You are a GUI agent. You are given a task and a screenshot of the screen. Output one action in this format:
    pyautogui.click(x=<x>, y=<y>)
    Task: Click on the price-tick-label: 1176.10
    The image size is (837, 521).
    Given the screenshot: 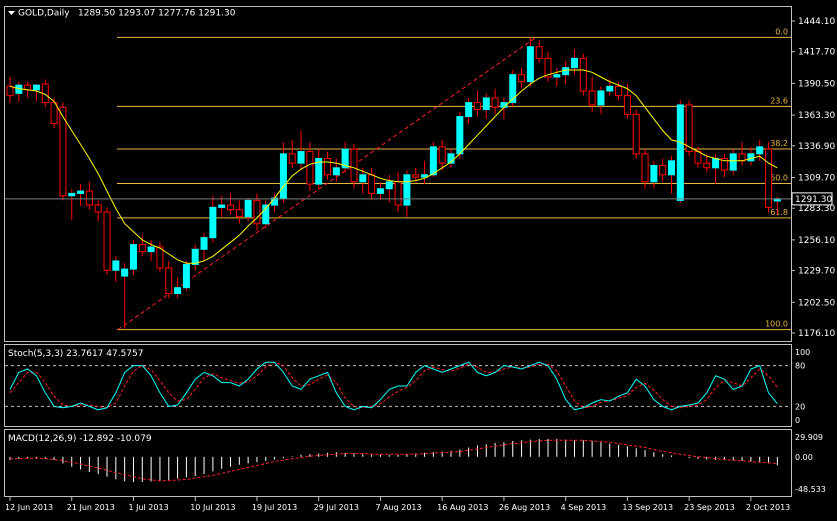 What is the action you would take?
    pyautogui.click(x=816, y=334)
    